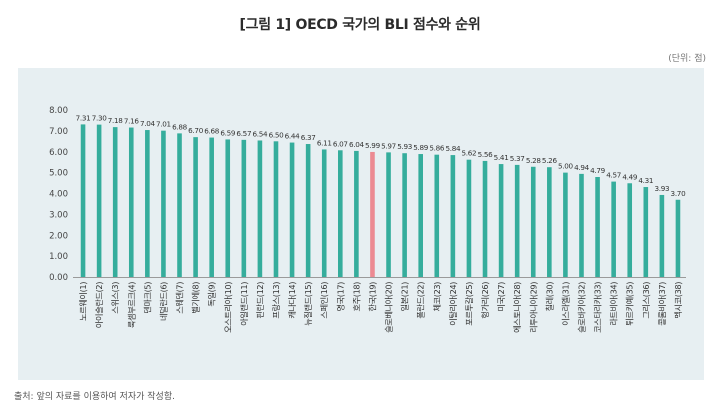  Describe the element at coordinates (196, 298) in the screenshot. I see `x-tick-label: 벨기에(8)` at that location.